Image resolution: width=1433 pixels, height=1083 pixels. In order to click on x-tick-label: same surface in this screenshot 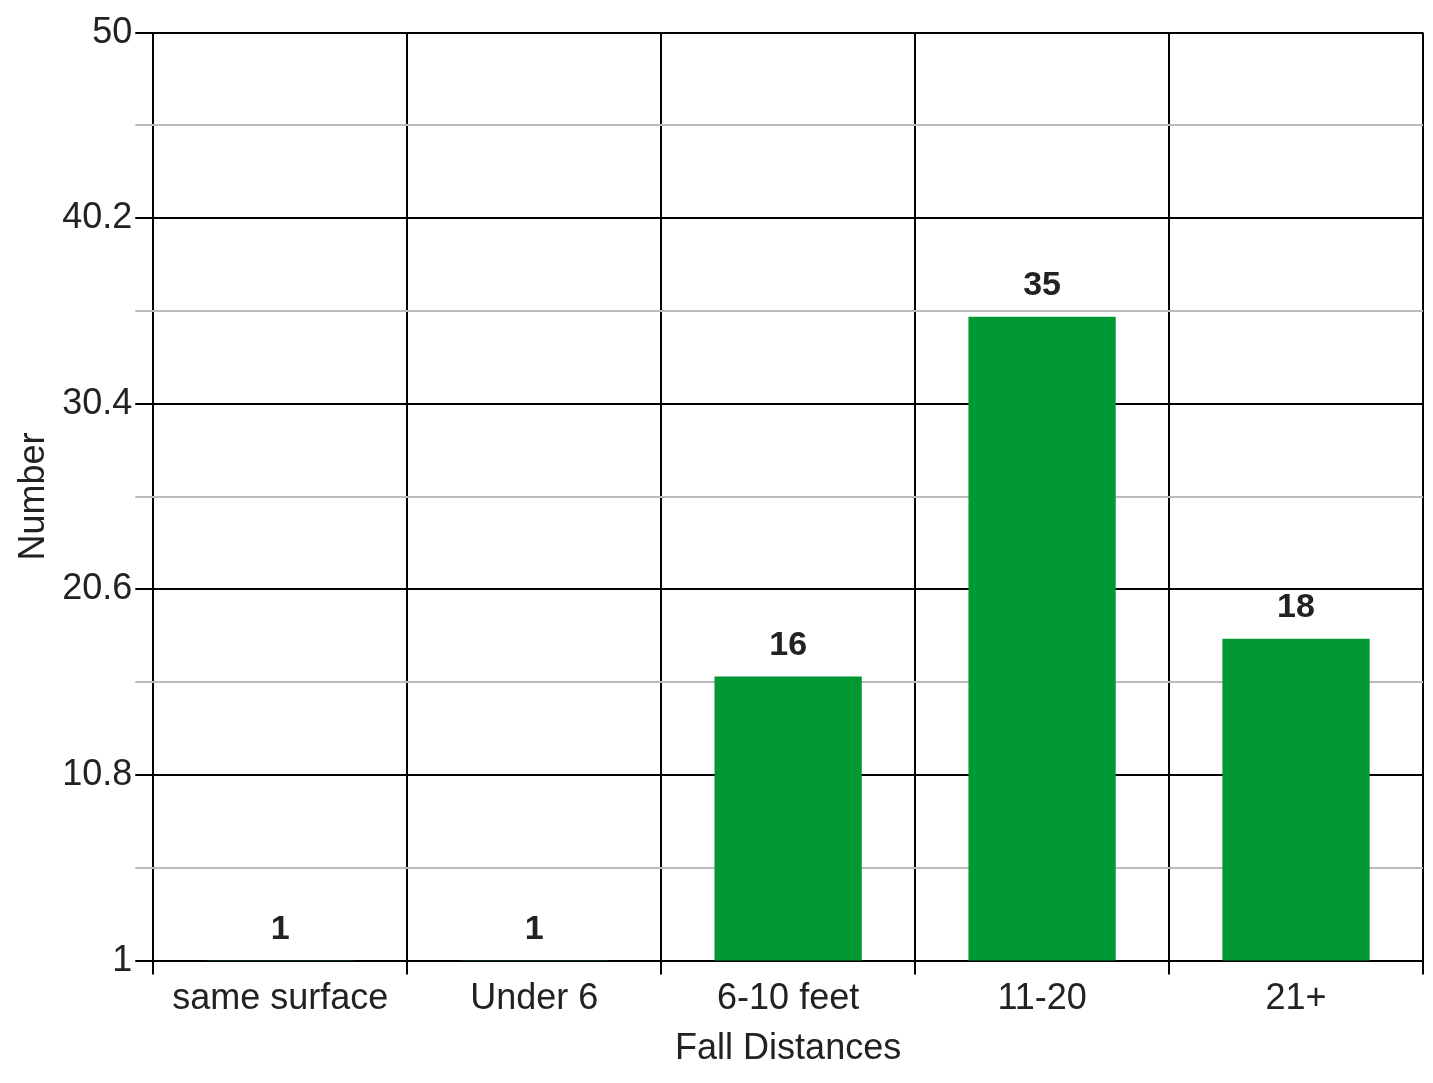, I will do `click(280, 997)`.